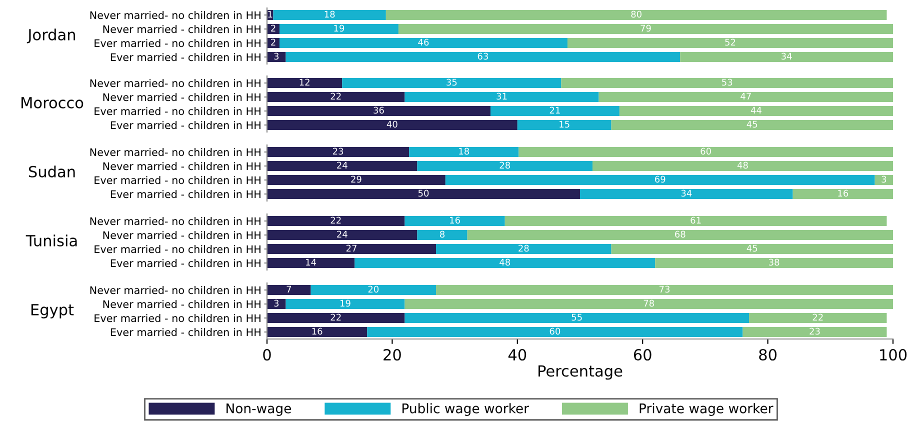  I want to click on data-label: 1, so click(270, 14).